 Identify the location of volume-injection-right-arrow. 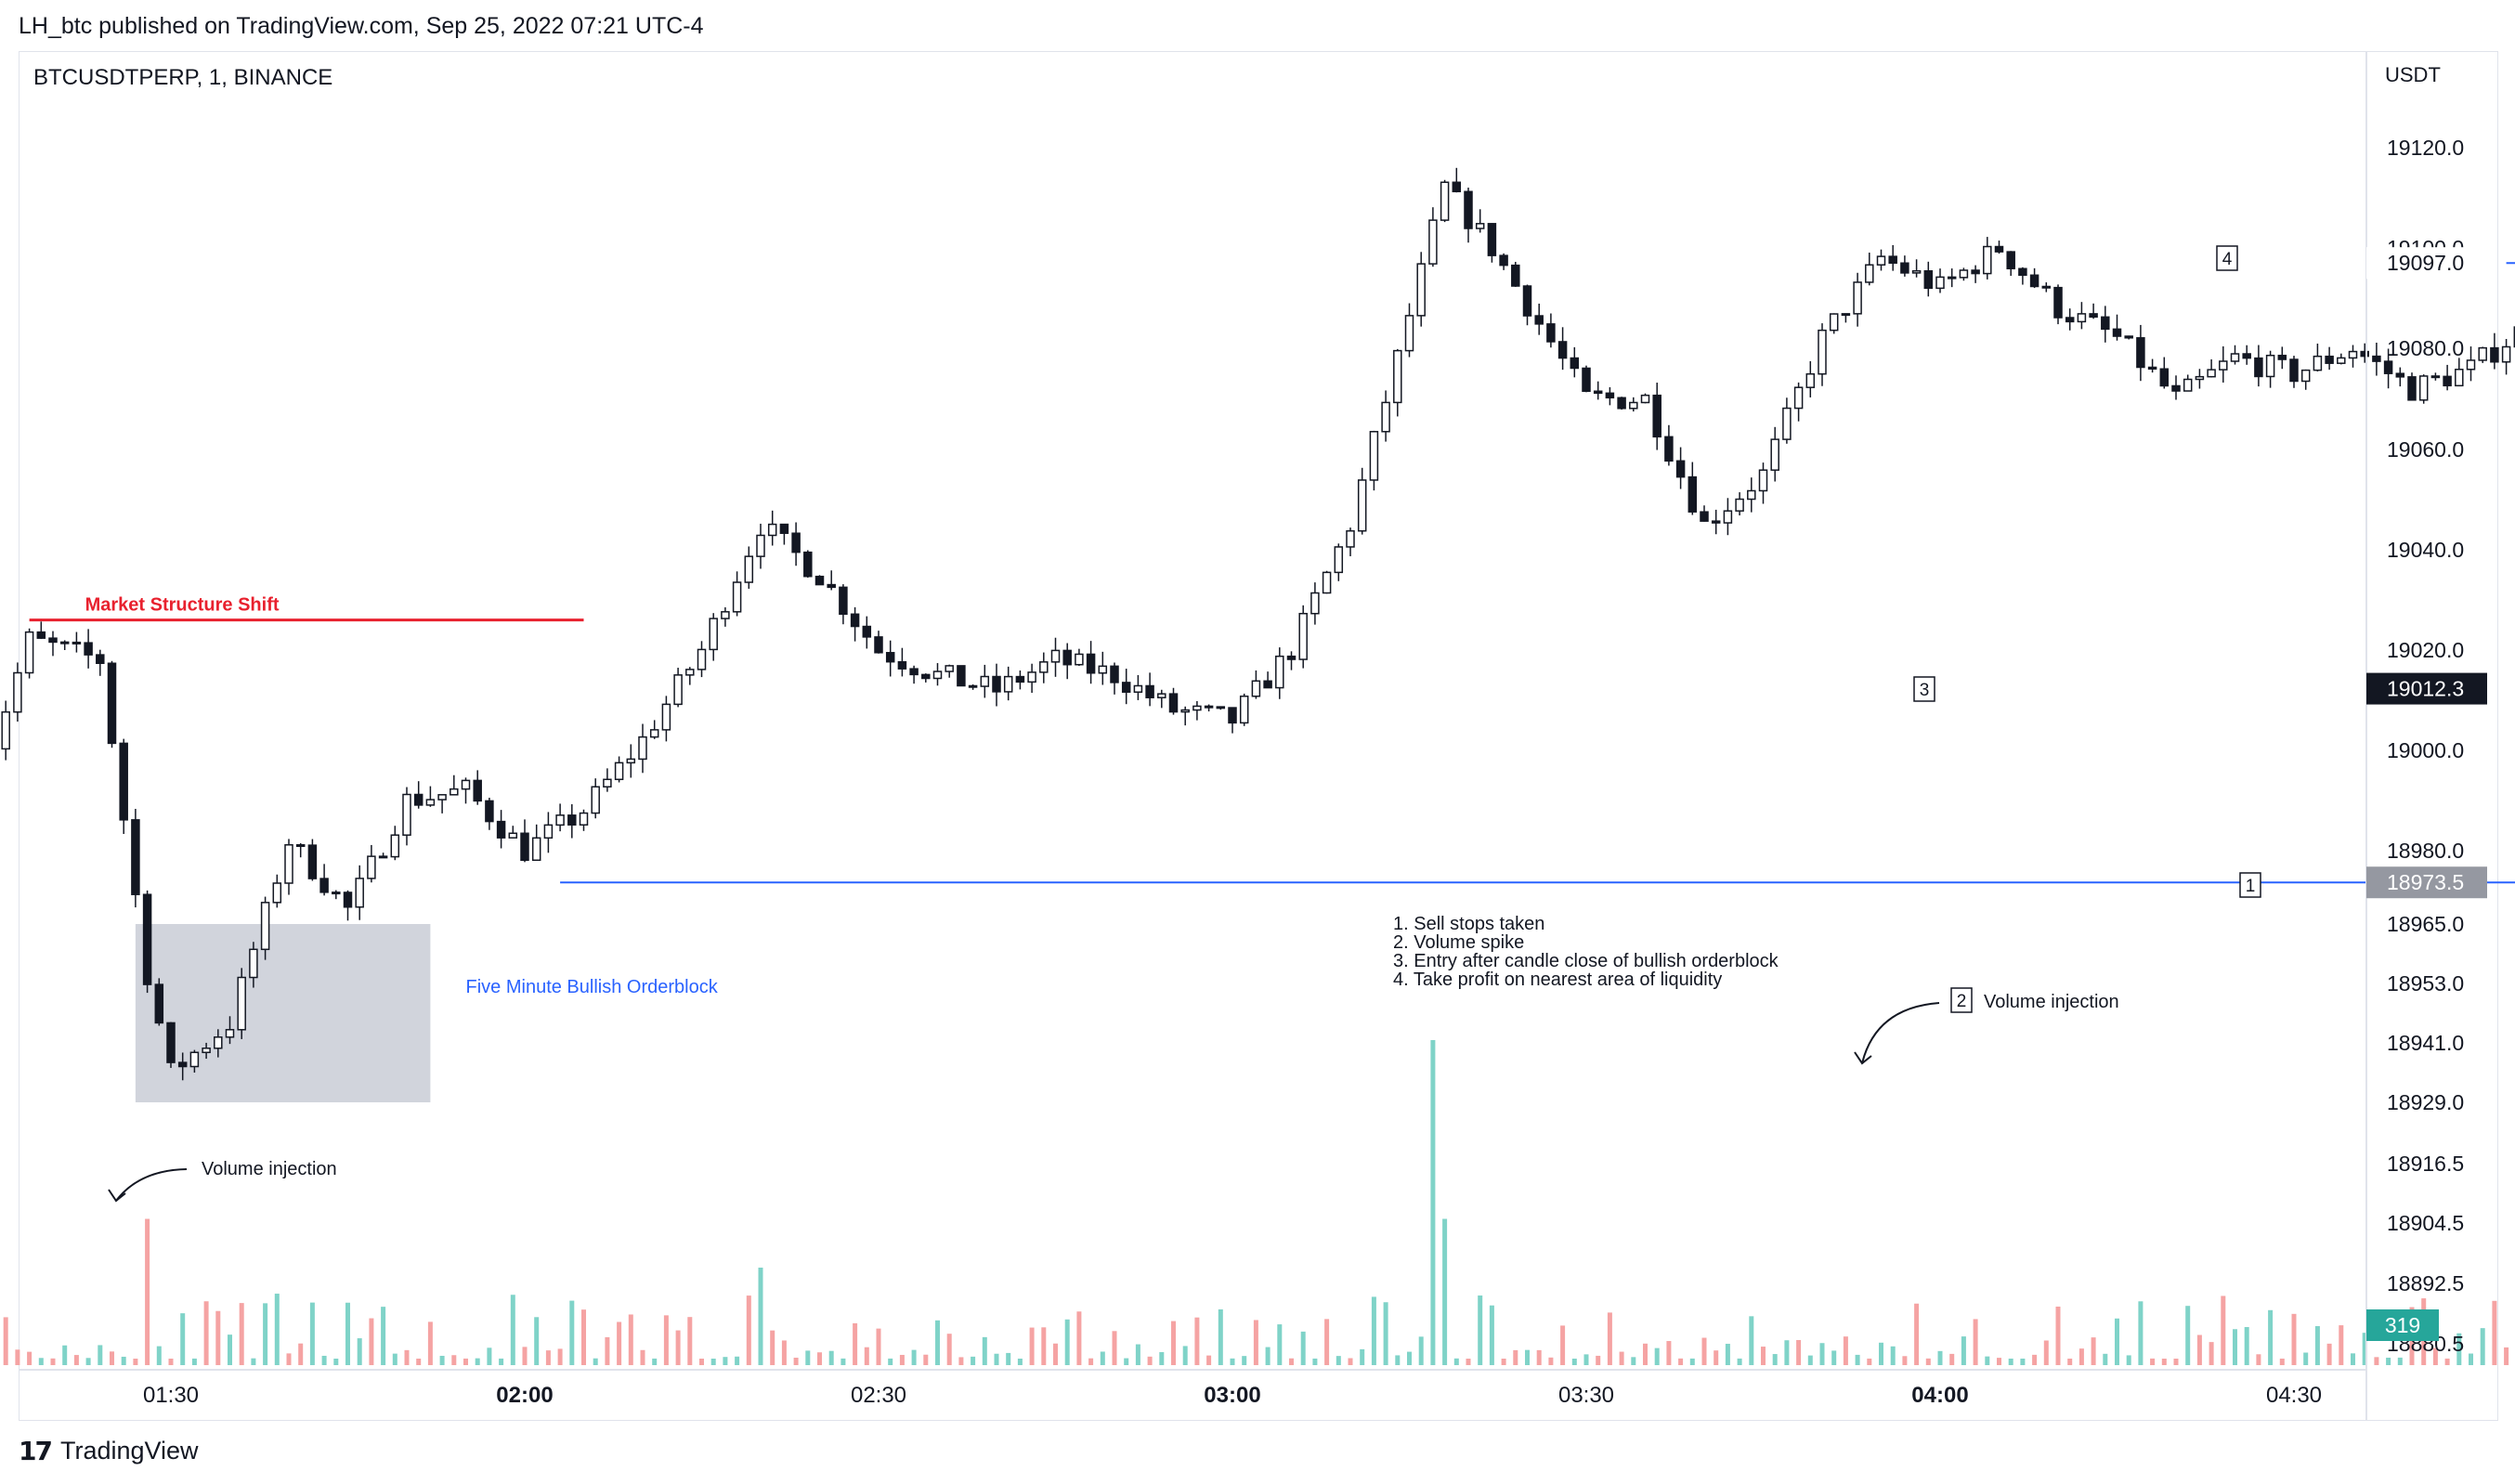
(1900, 1033).